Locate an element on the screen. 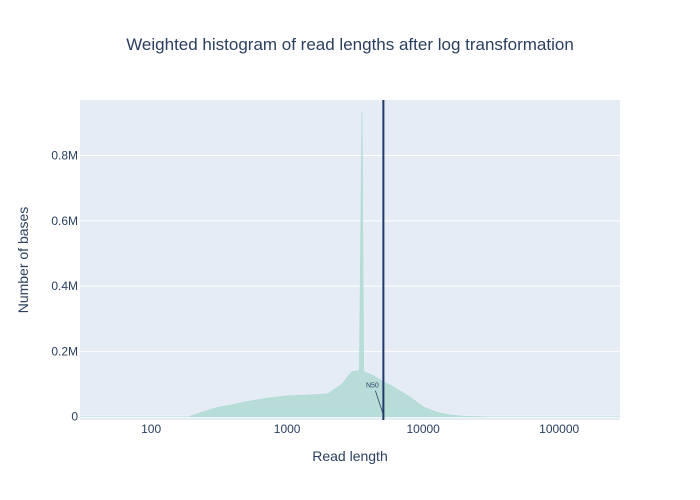  y-tick-labels: 0 0.2M 0.4M 0.6M 0.8M is located at coordinates (64, 286).